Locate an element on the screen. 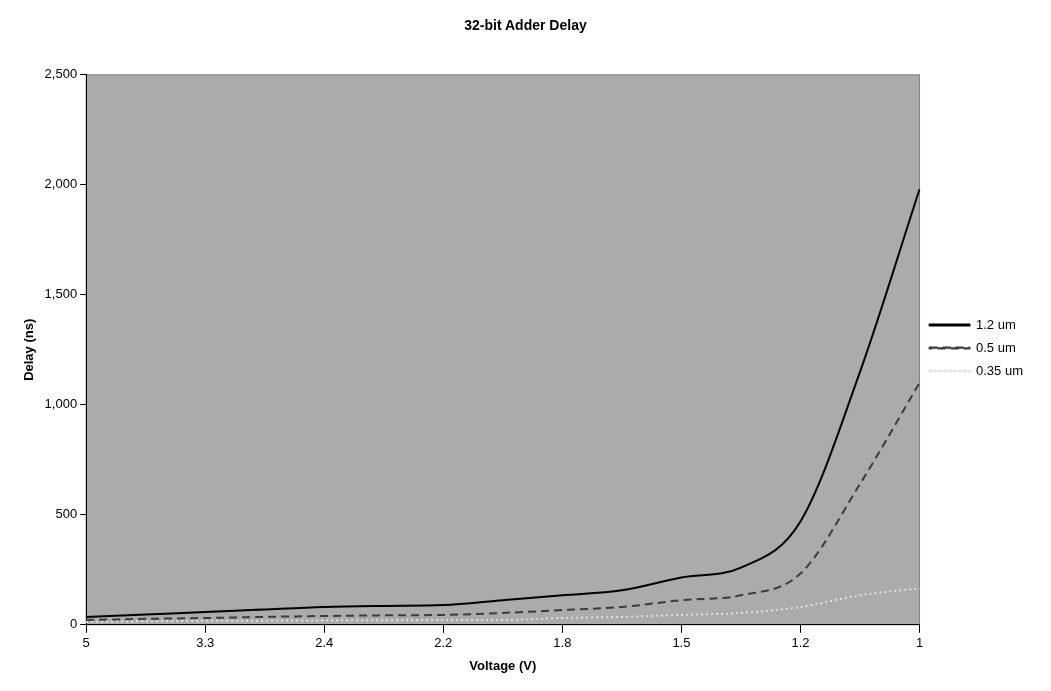 This screenshot has width=1051, height=691. chart-title: 32-bit Adder Delay is located at coordinates (525, 25).